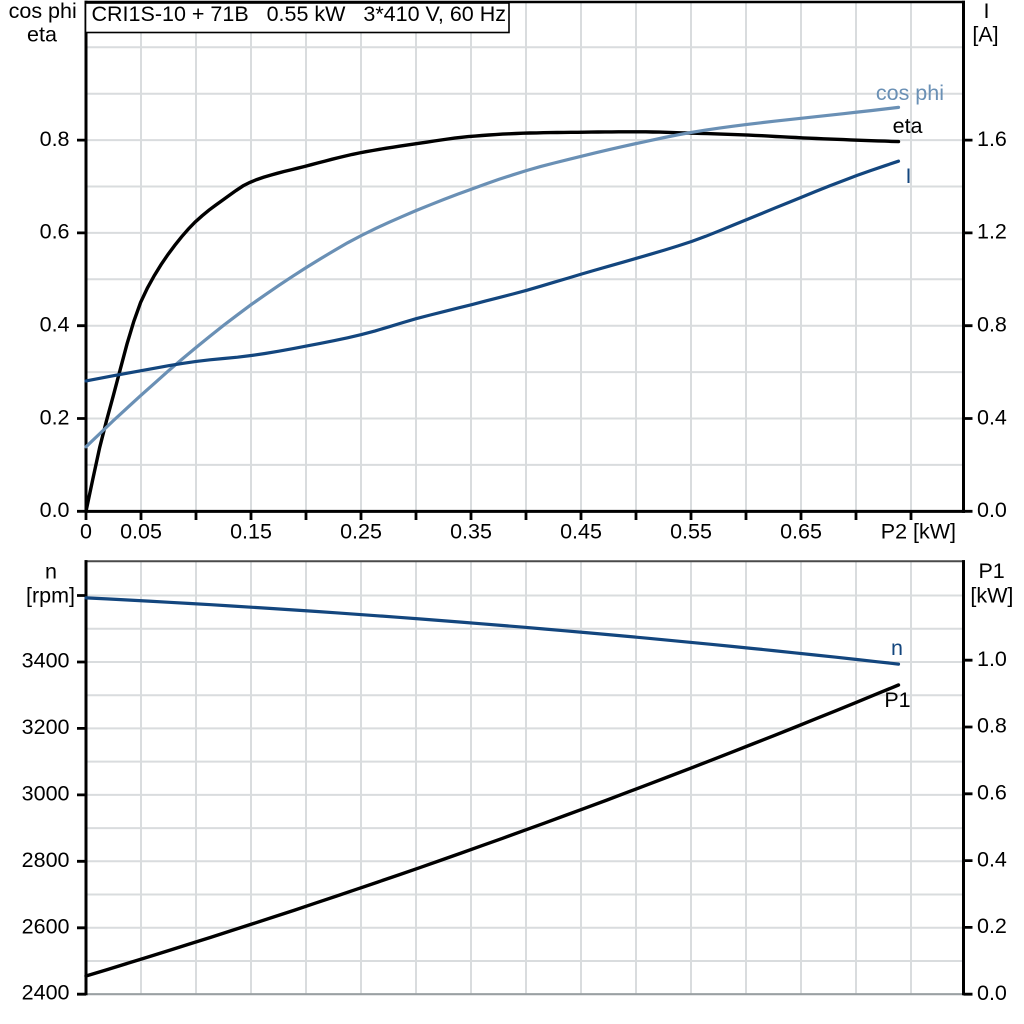 The image size is (1024, 1024). Describe the element at coordinates (991, 596) in the screenshot. I see `svg-text: [kW]` at that location.